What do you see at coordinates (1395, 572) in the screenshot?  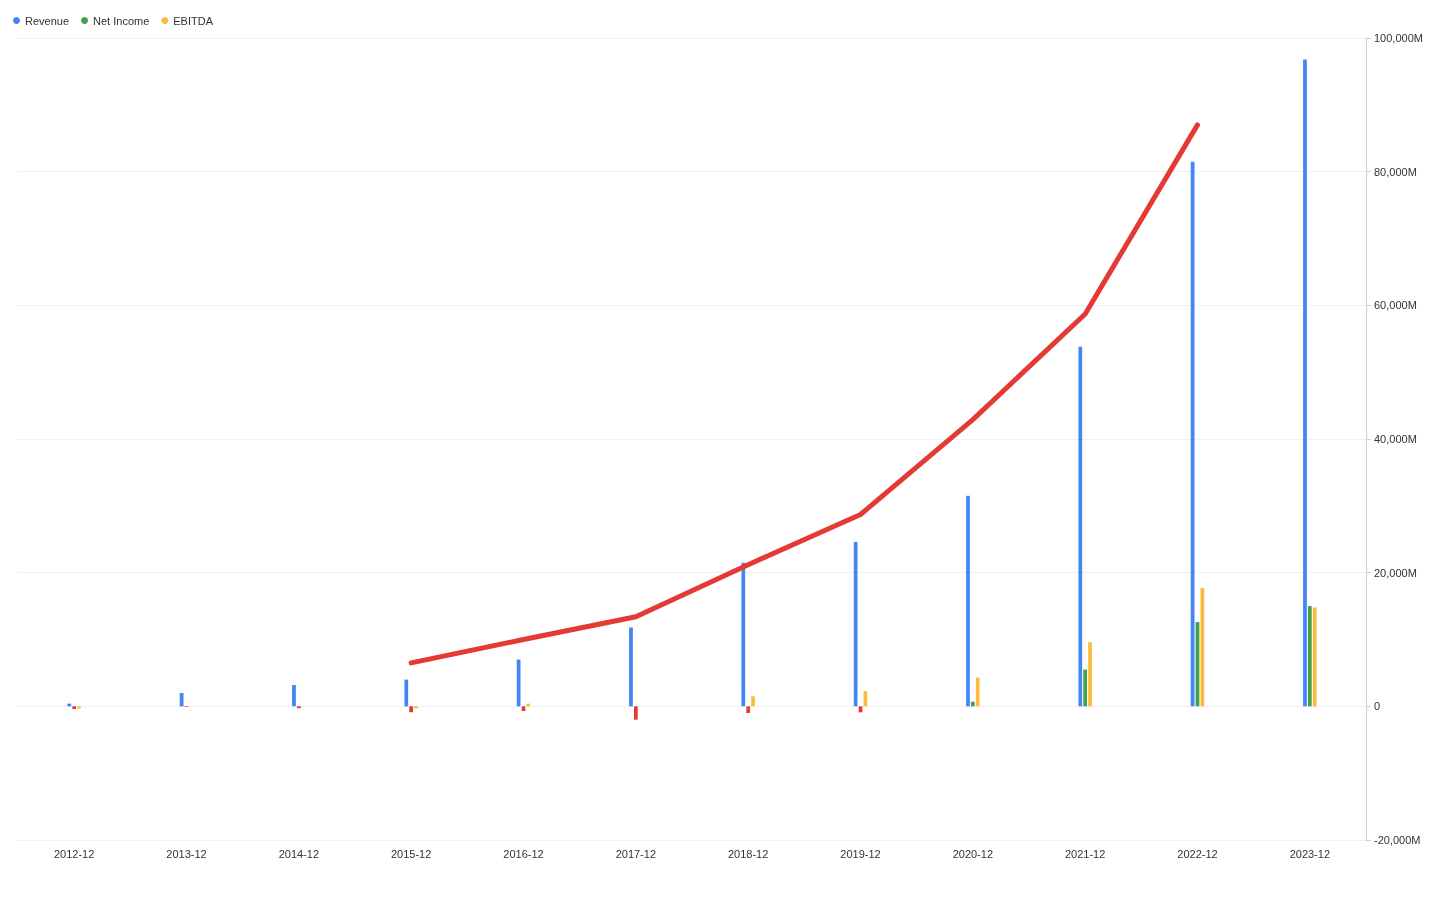 I see `y-tick-label: 20,000M` at bounding box center [1395, 572].